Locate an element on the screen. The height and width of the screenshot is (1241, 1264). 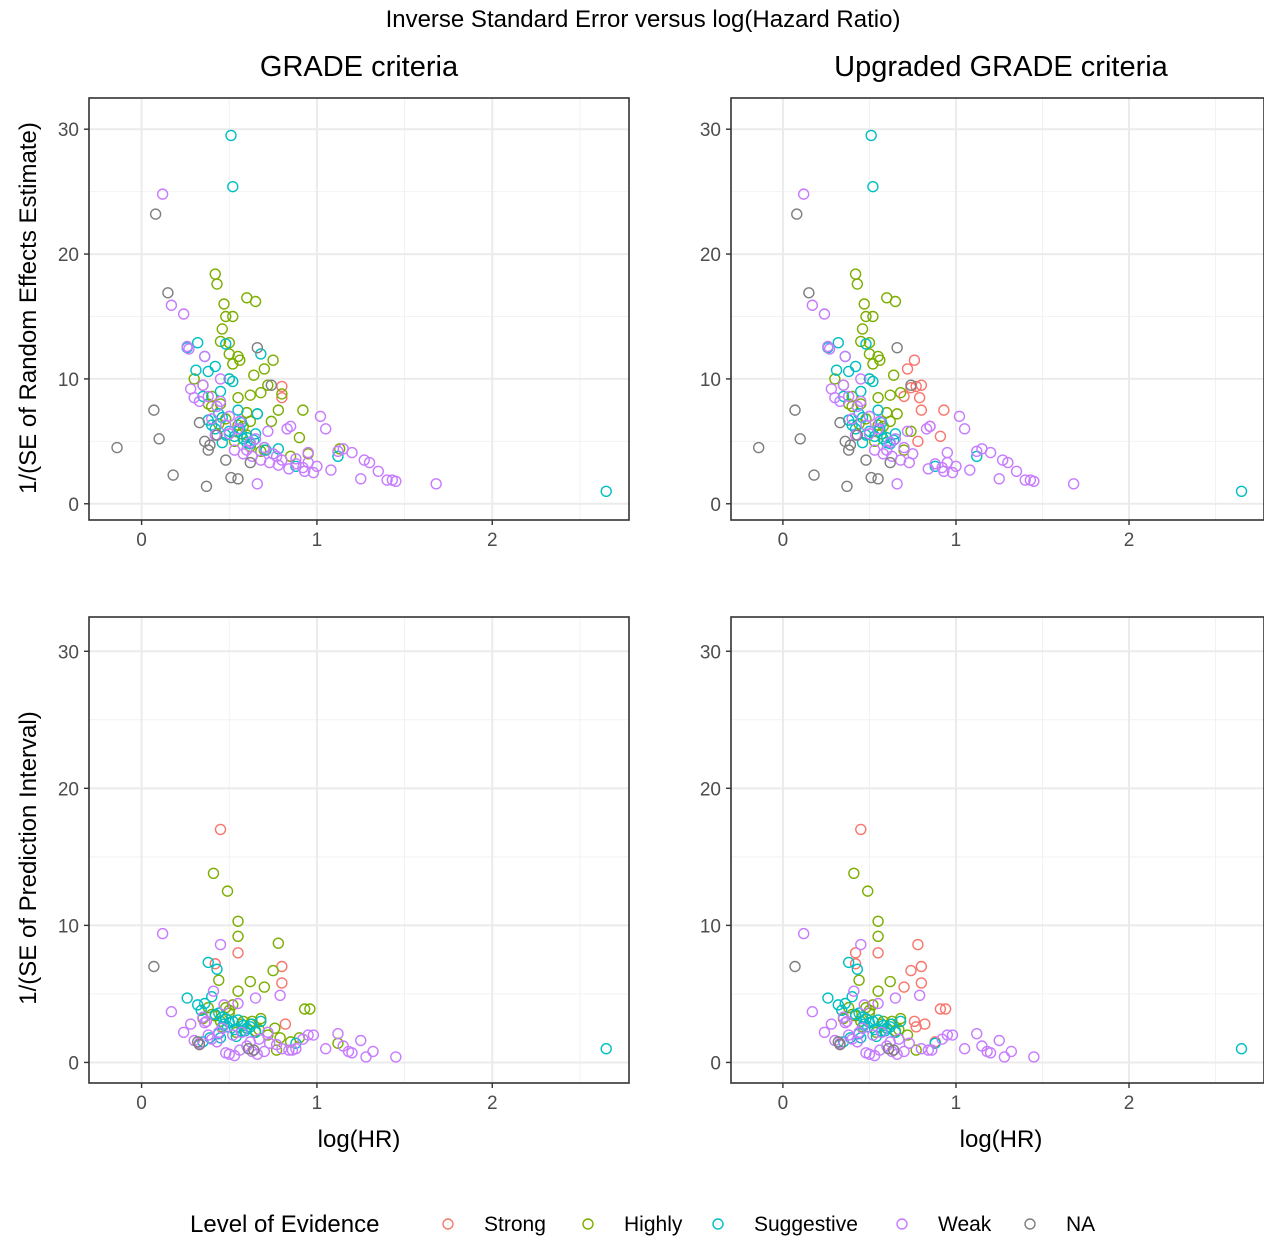
legend-title: Level of Evidence is located at coordinates (284, 1224).